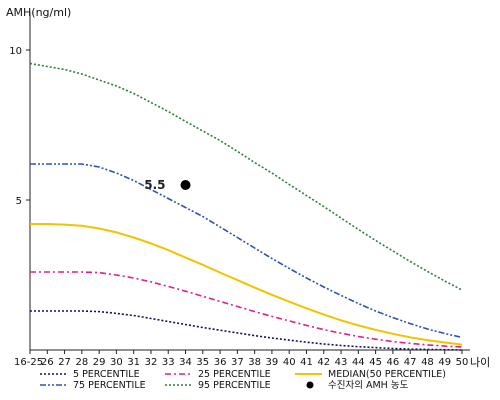 Image resolution: width=500 pixels, height=400 pixels. Describe the element at coordinates (185, 185) in the screenshot. I see `patient-point` at that location.